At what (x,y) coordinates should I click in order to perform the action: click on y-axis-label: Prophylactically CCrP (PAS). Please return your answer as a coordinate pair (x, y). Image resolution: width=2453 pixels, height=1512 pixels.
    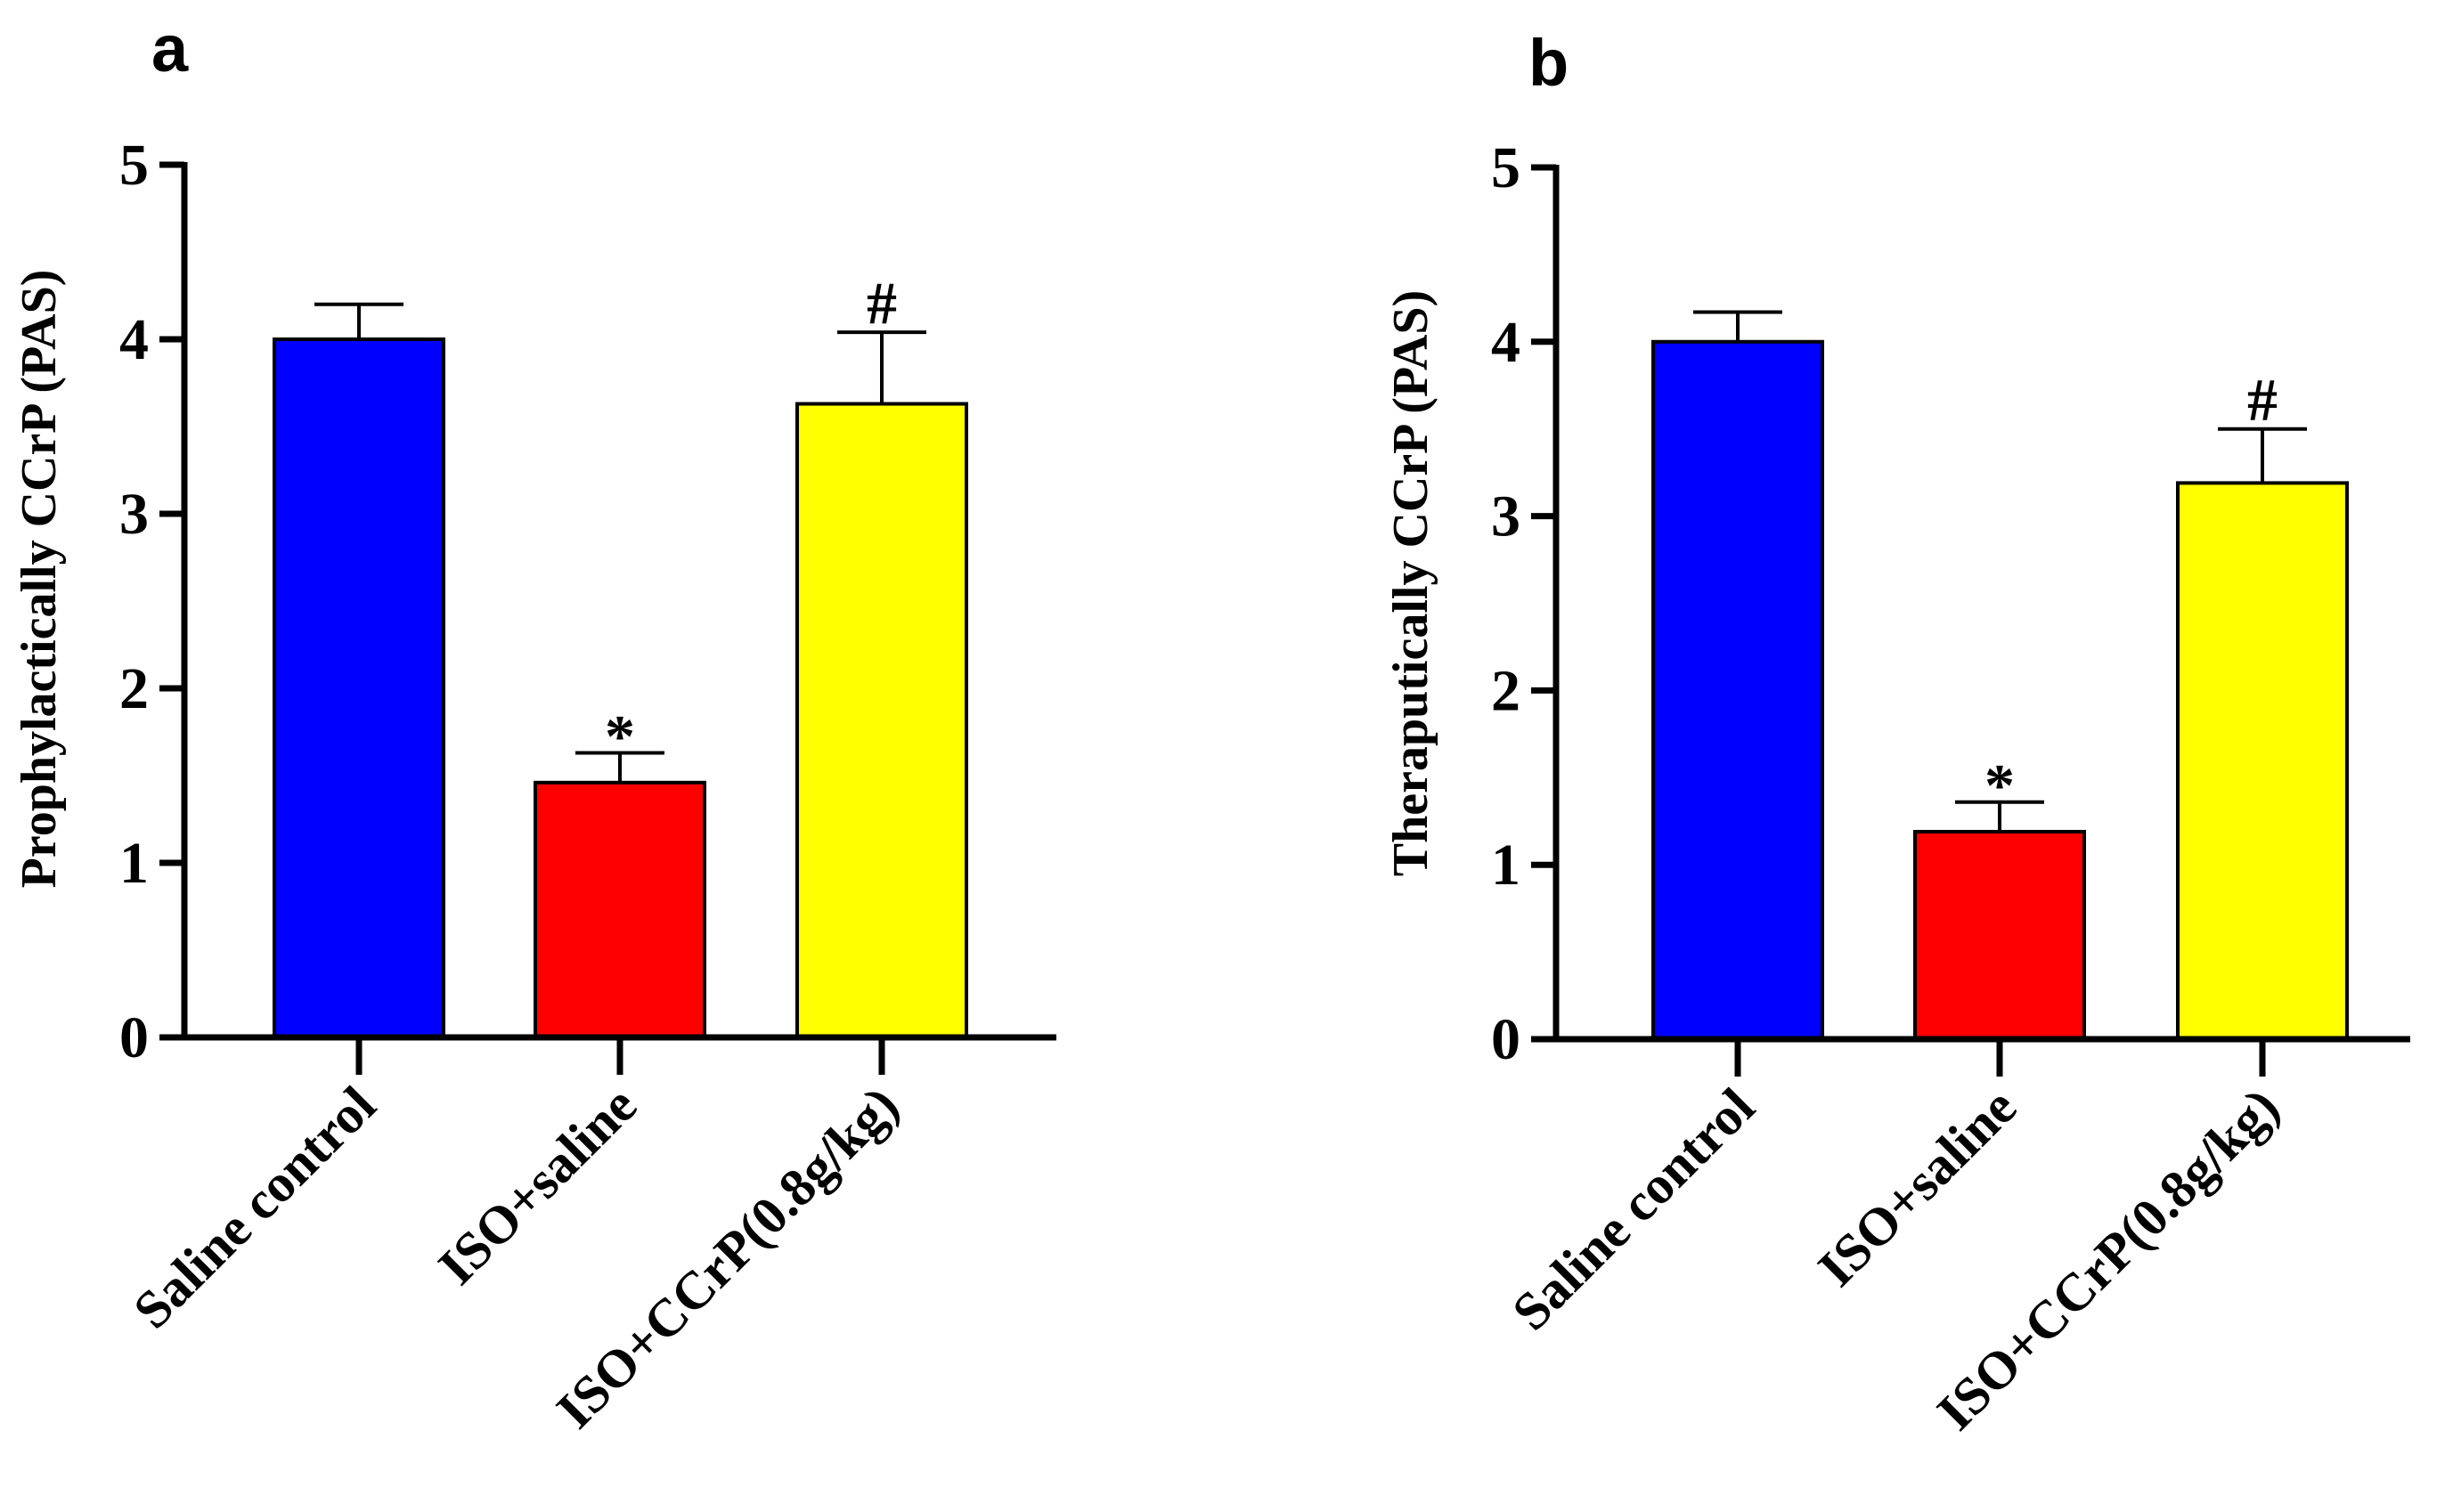
    Looking at the image, I should click on (39, 579).